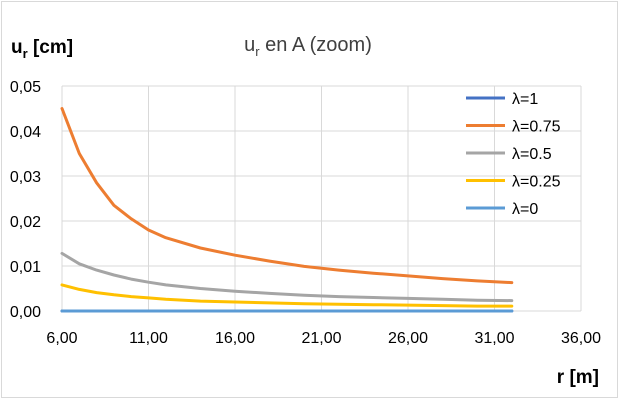  What do you see at coordinates (235, 338) in the screenshot?
I see `x-tick-label: 16,00` at bounding box center [235, 338].